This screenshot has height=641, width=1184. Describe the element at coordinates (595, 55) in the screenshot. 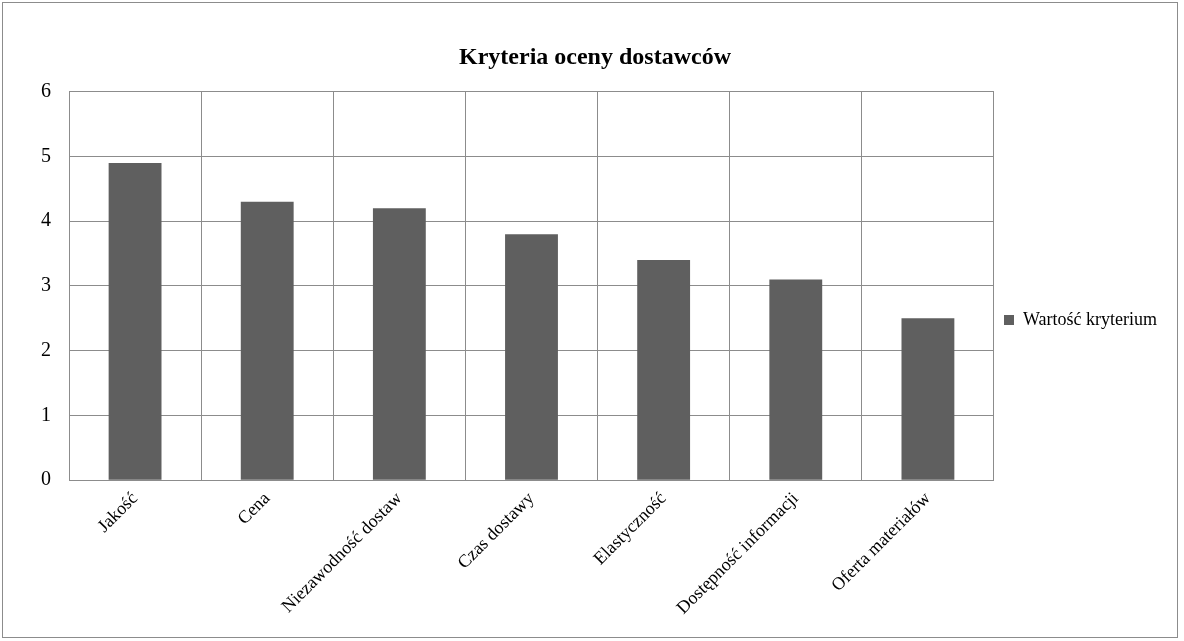

I see `chart-title: Kryteria oceny dostawców` at that location.